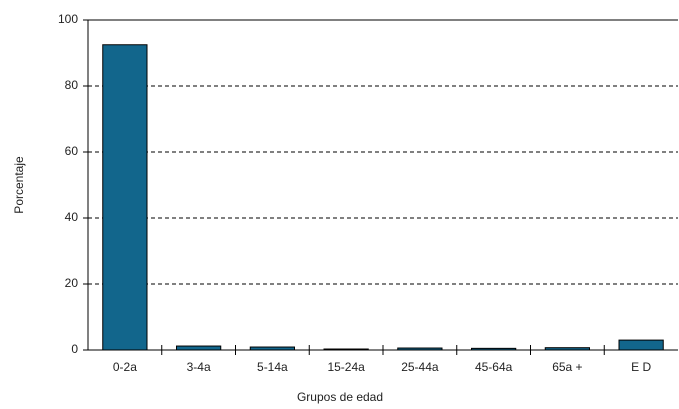 The width and height of the screenshot is (679, 409). What do you see at coordinates (19, 185) in the screenshot?
I see `y-axis-label: Porcentaje` at bounding box center [19, 185].